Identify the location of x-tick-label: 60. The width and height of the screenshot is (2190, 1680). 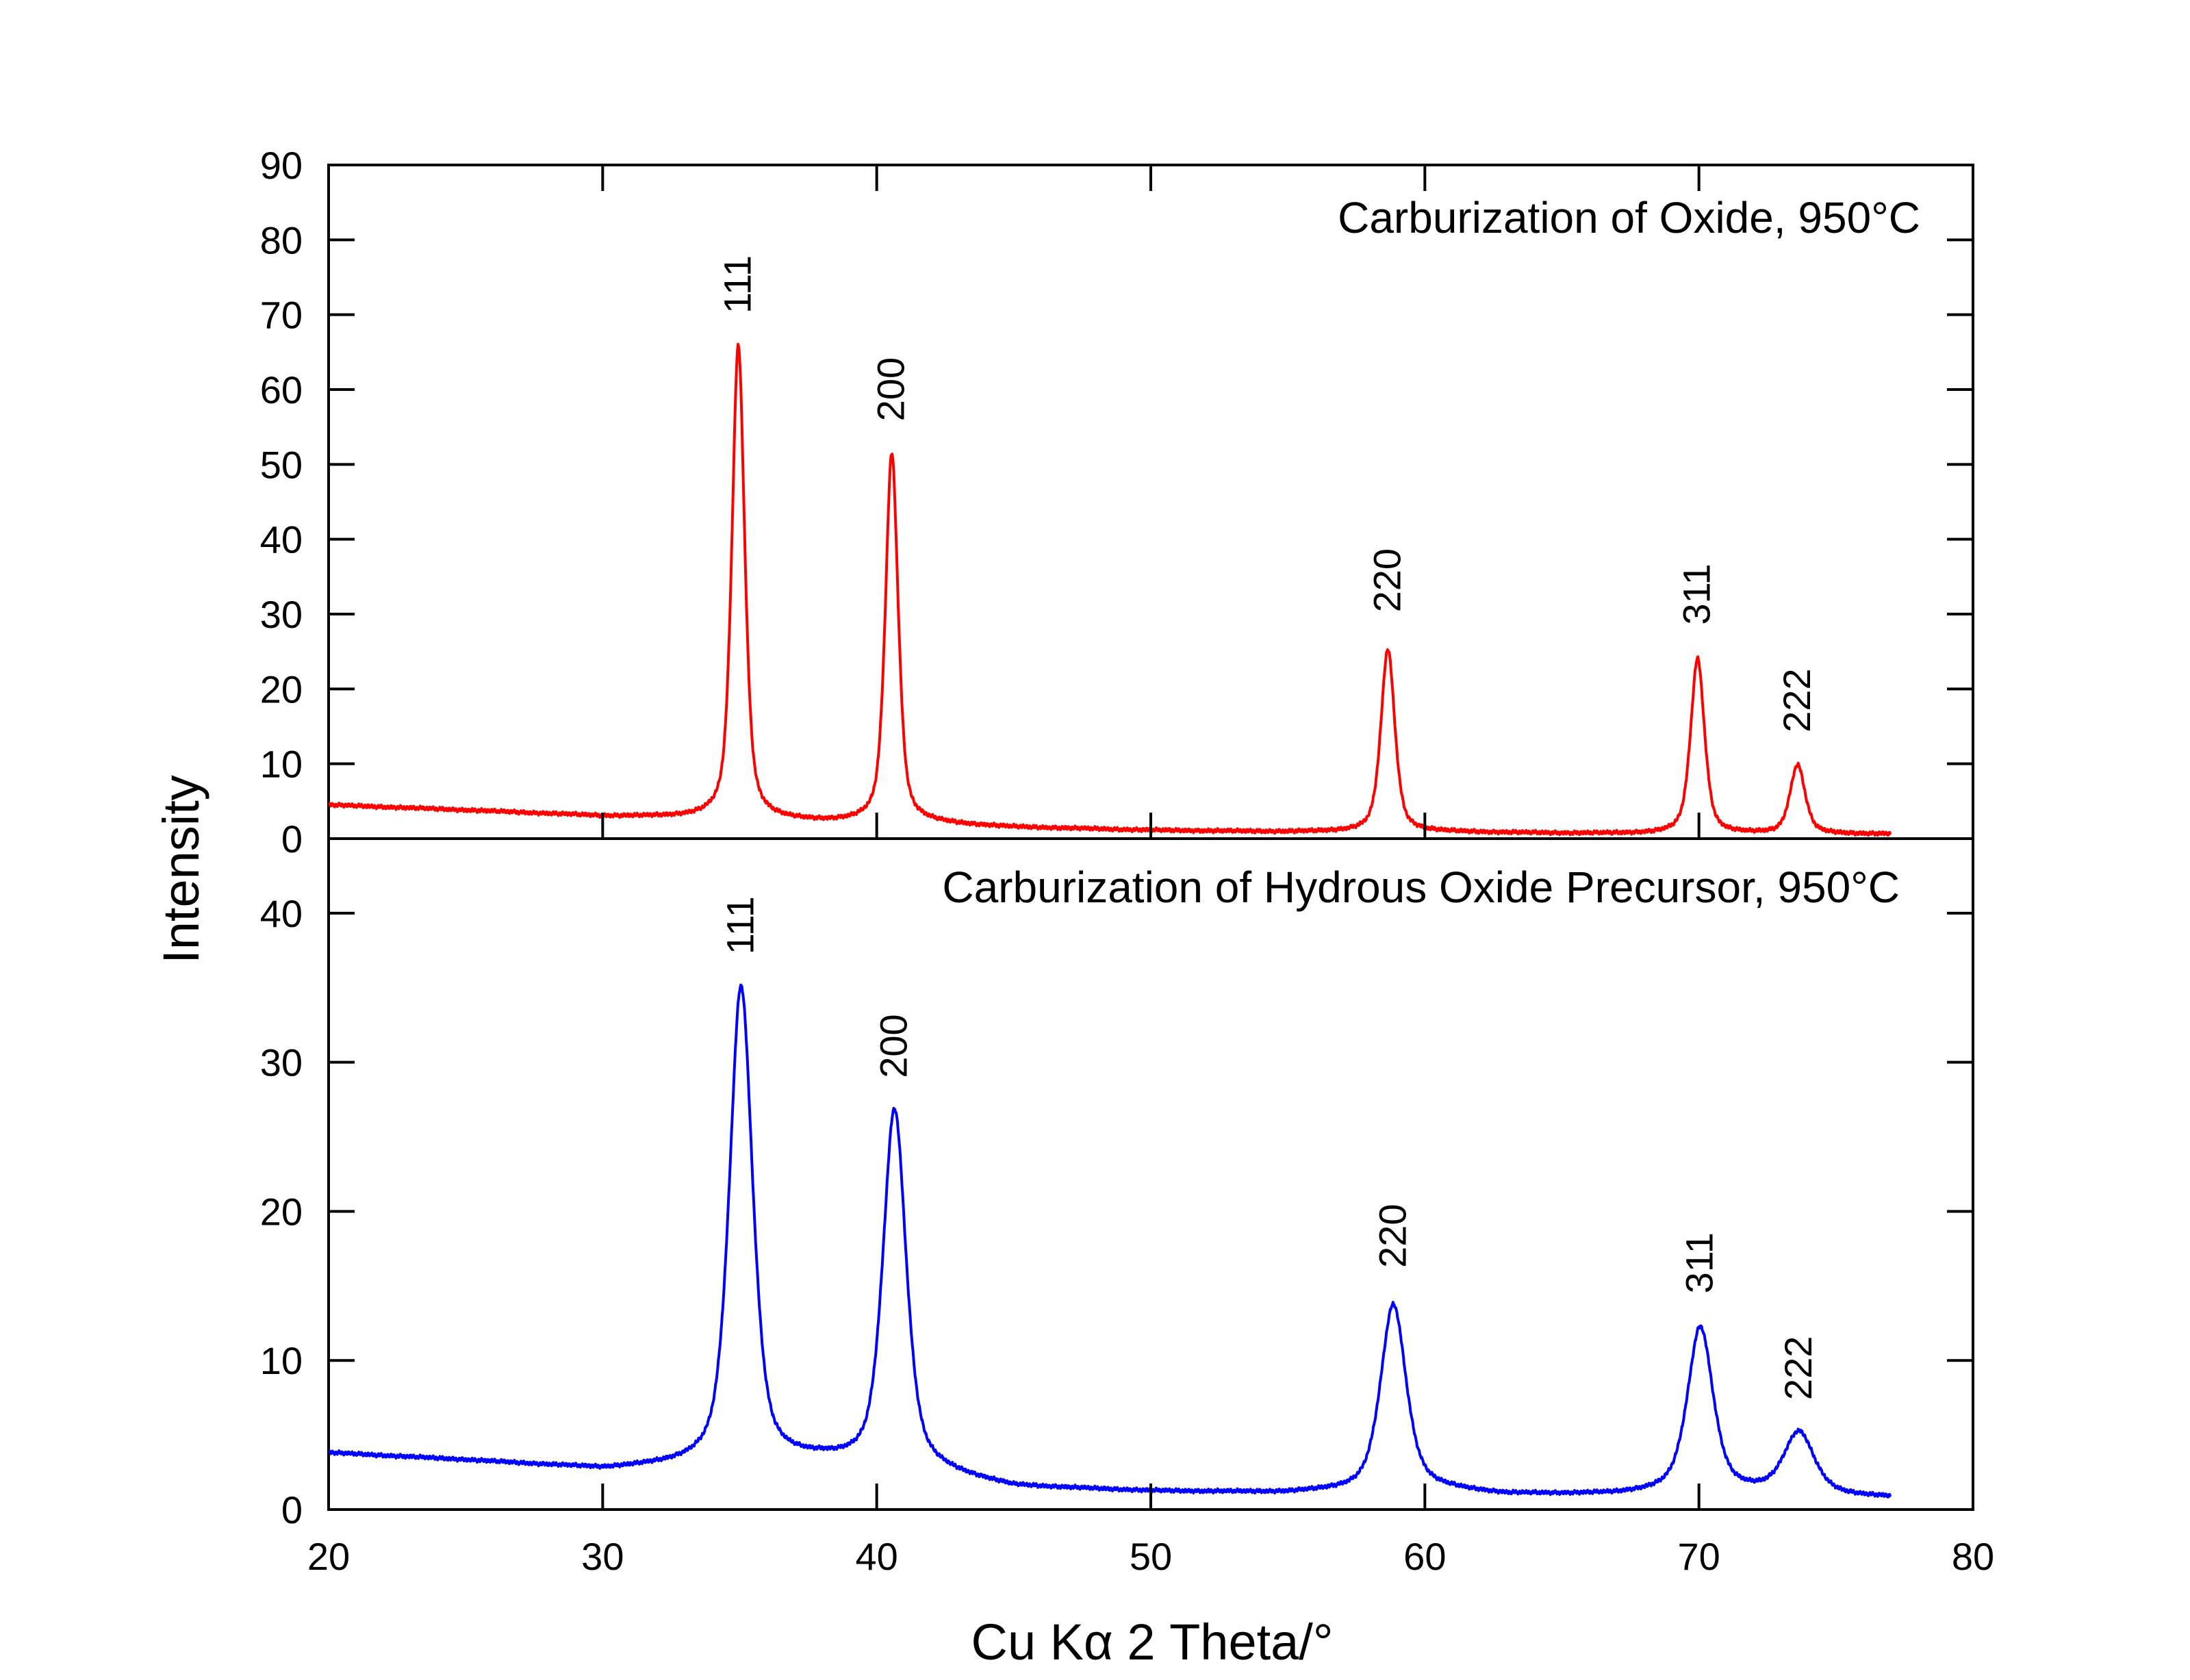
(1425, 1556).